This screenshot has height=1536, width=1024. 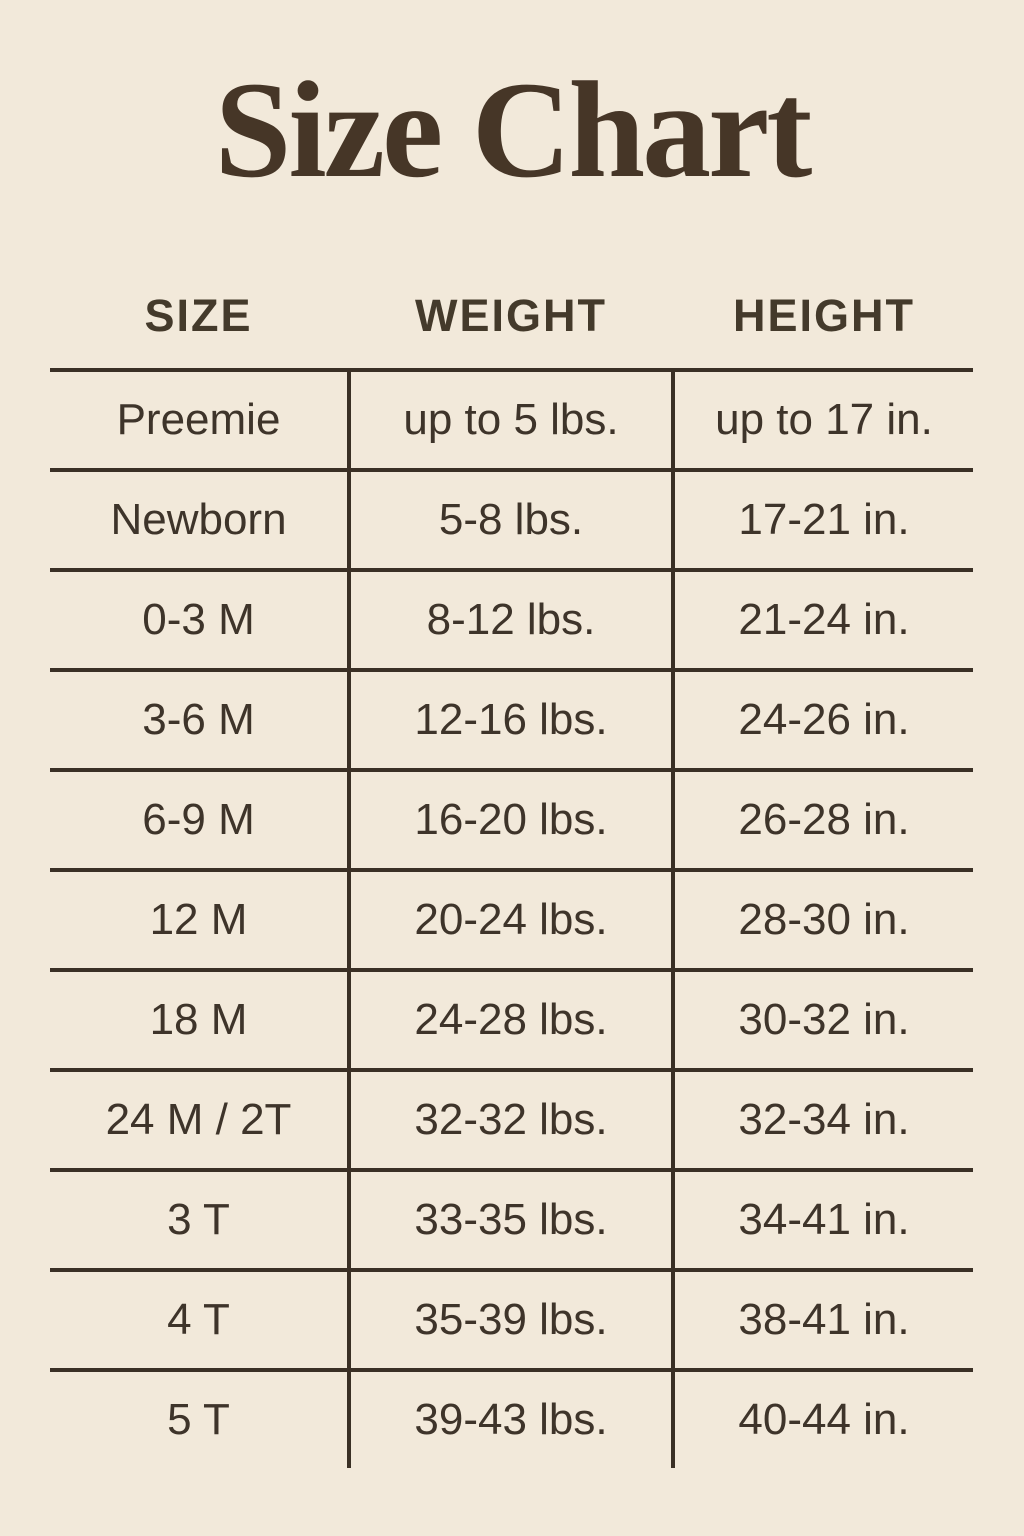 What do you see at coordinates (824, 819) in the screenshot?
I see `cell-height: 26-28 in.` at bounding box center [824, 819].